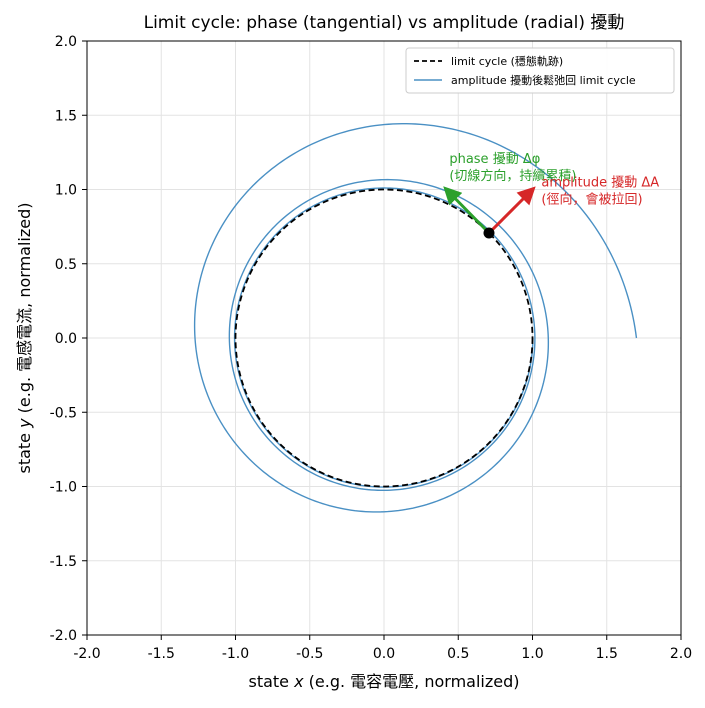 The image size is (705, 708). What do you see at coordinates (66, 265) in the screenshot?
I see `y-tick-label: 0.5` at bounding box center [66, 265].